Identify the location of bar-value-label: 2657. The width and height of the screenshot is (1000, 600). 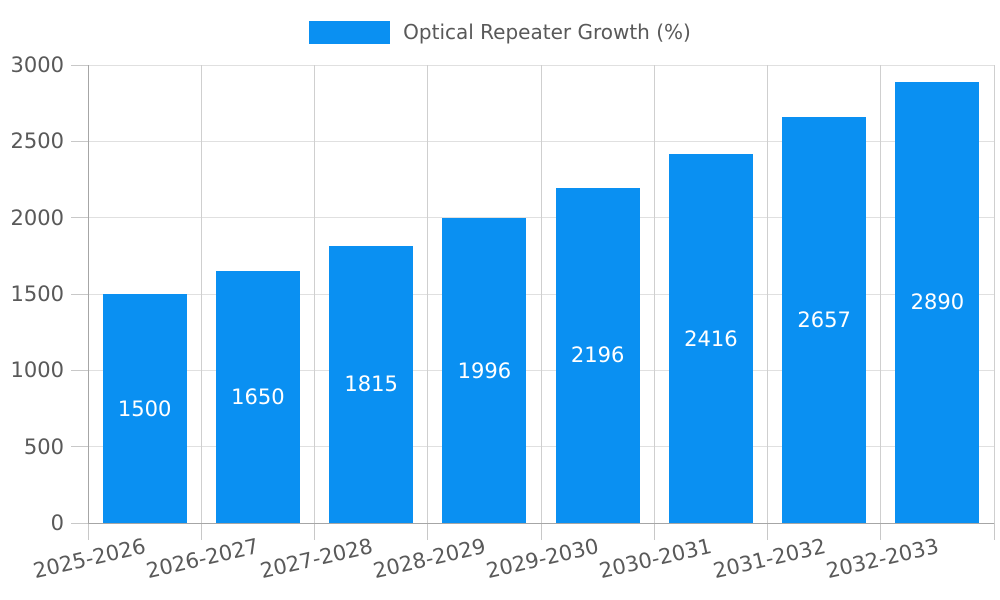
(824, 320).